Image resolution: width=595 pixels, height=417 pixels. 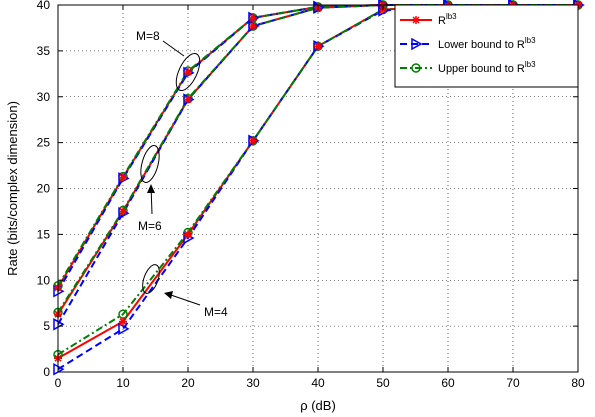 I want to click on m4-label: M=4, so click(x=216, y=312).